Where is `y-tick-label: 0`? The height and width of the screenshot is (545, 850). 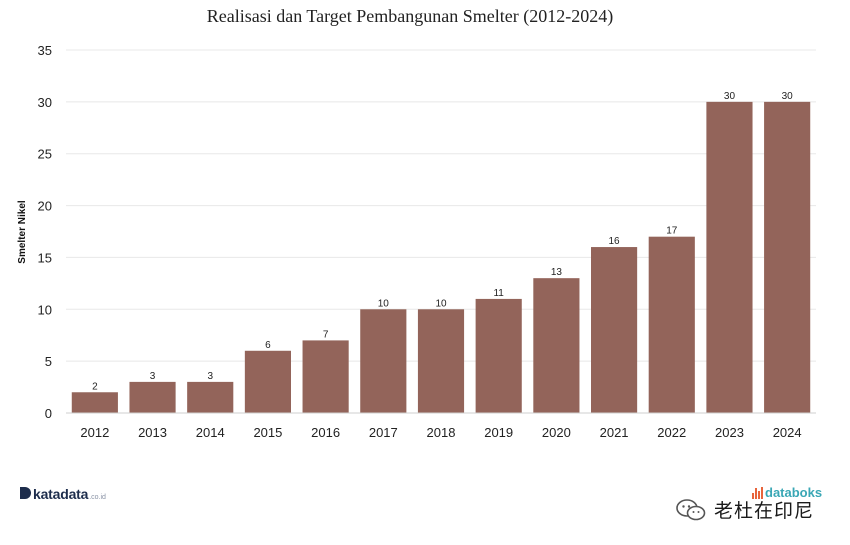
y-tick-label: 0 is located at coordinates (48, 413).